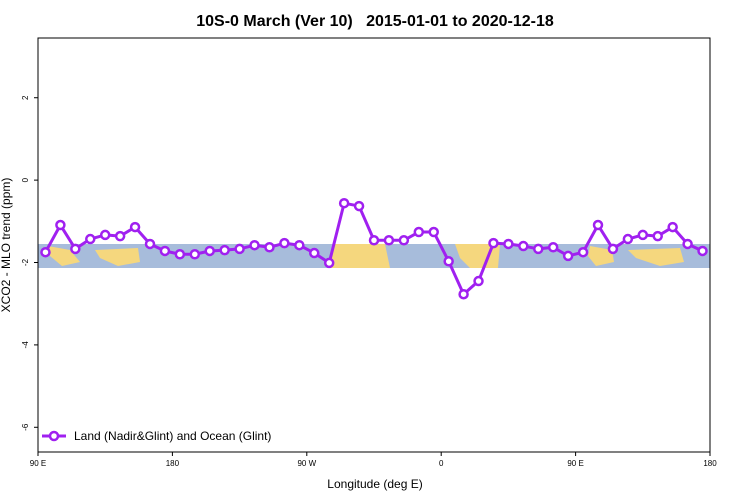 This screenshot has width=750, height=500. I want to click on x-axis-title: Longitude (deg E), so click(374, 484).